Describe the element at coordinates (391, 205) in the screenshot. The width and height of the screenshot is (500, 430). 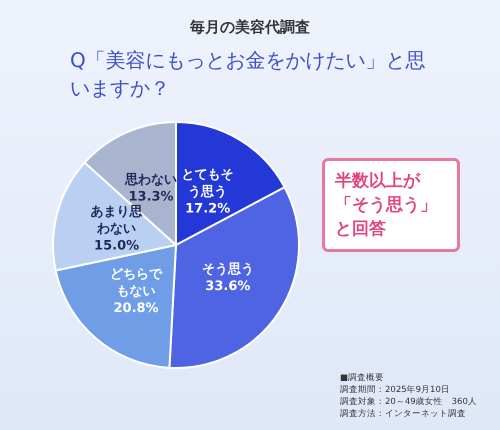
I see `text: 半数以上が「そう思う」と回答` at that location.